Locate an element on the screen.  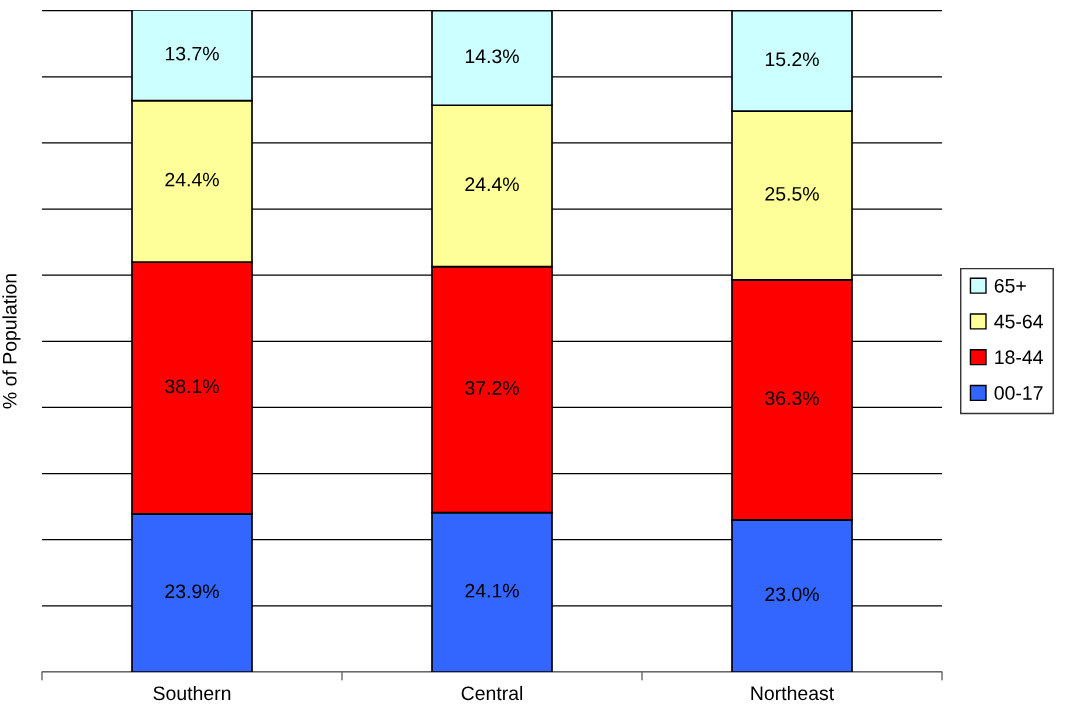
y-axis-title: % of Population is located at coordinates (11, 341).